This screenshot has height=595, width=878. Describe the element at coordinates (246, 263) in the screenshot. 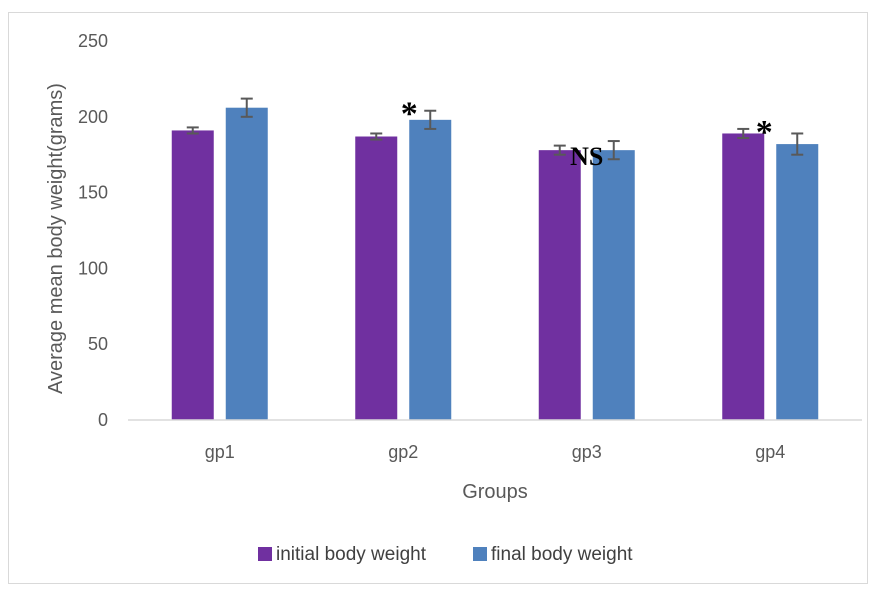

I see `bar-gp1-final` at that location.